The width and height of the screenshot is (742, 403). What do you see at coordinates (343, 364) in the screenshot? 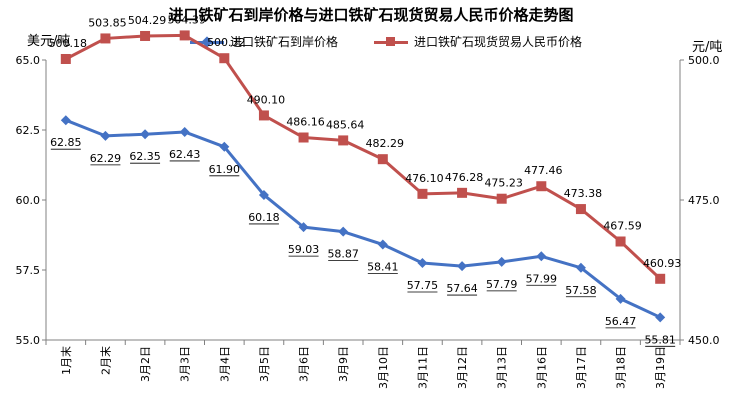
I see `x-axis-tick-label: 3月9日` at bounding box center [343, 364].